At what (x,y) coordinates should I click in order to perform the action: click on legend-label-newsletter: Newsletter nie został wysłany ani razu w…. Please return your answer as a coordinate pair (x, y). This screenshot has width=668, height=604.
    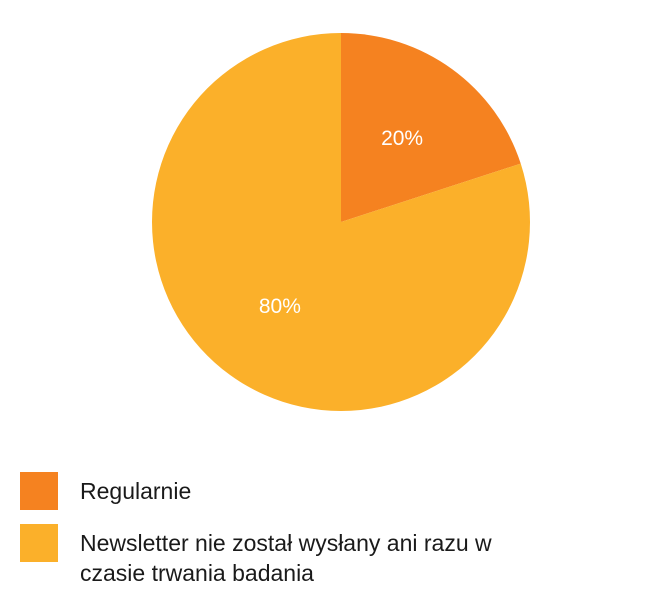
    Looking at the image, I should click on (286, 558).